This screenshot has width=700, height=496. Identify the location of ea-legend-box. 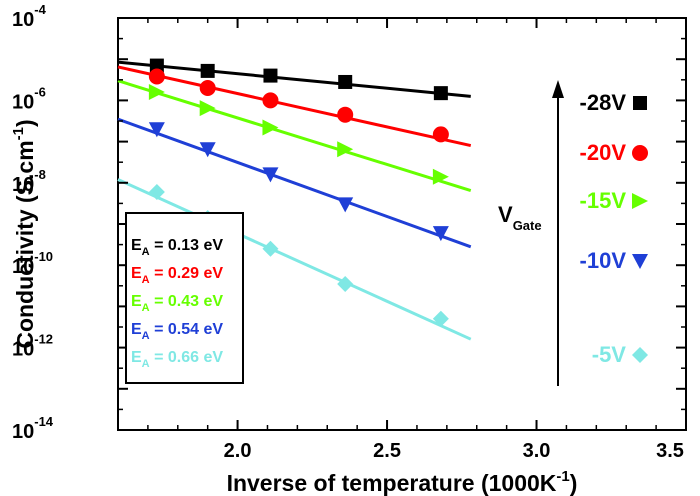
(184, 298).